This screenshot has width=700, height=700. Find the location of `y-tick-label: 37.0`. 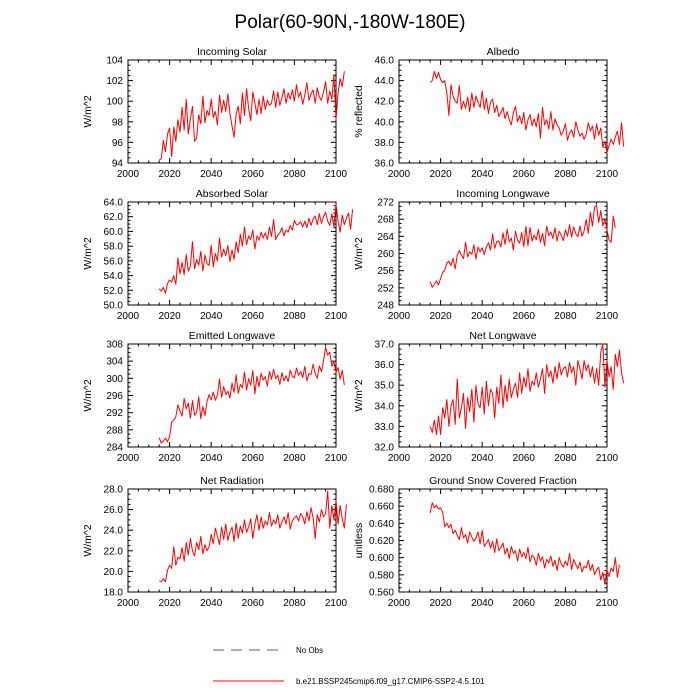

y-tick-label: 37.0 is located at coordinates (385, 345).